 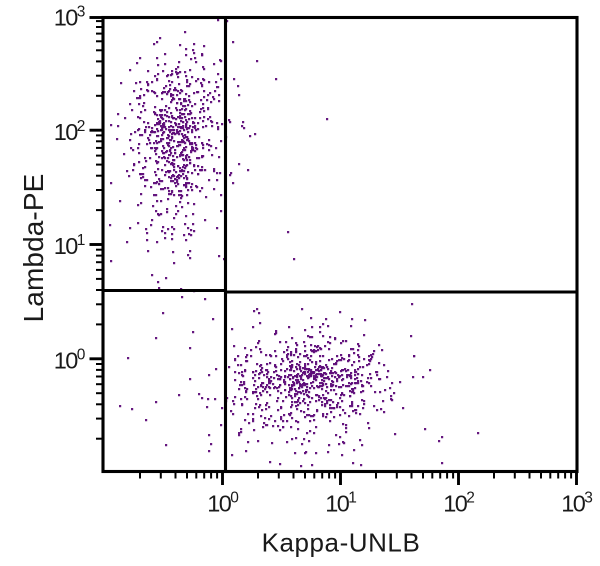 What do you see at coordinates (33, 248) in the screenshot?
I see `svg-text: Lambda-PE` at bounding box center [33, 248].